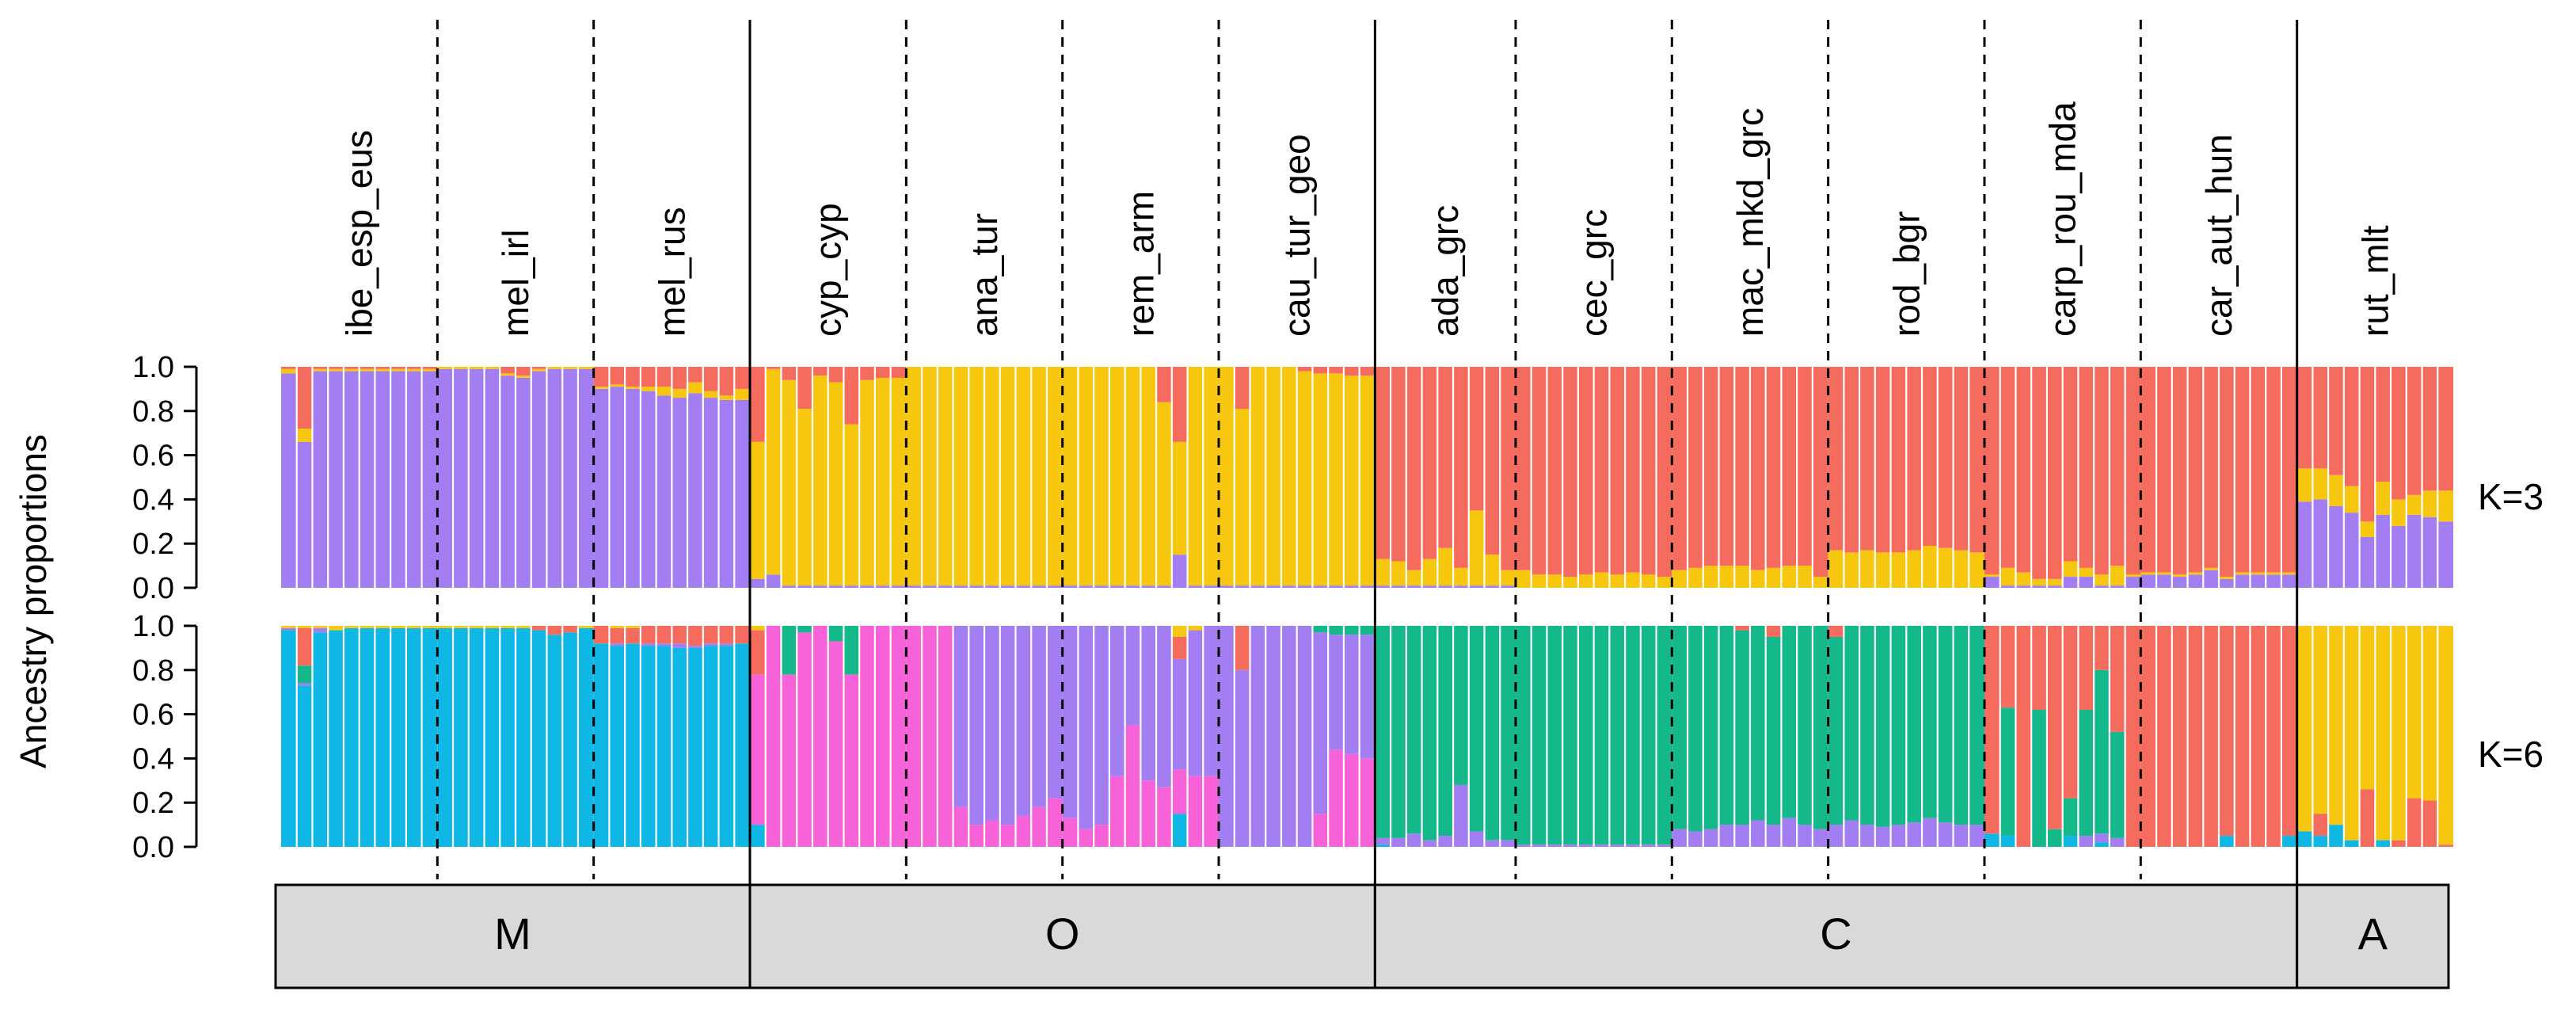 Image resolution: width=2576 pixels, height=1014 pixels. I want to click on group-label: C, so click(1835, 934).